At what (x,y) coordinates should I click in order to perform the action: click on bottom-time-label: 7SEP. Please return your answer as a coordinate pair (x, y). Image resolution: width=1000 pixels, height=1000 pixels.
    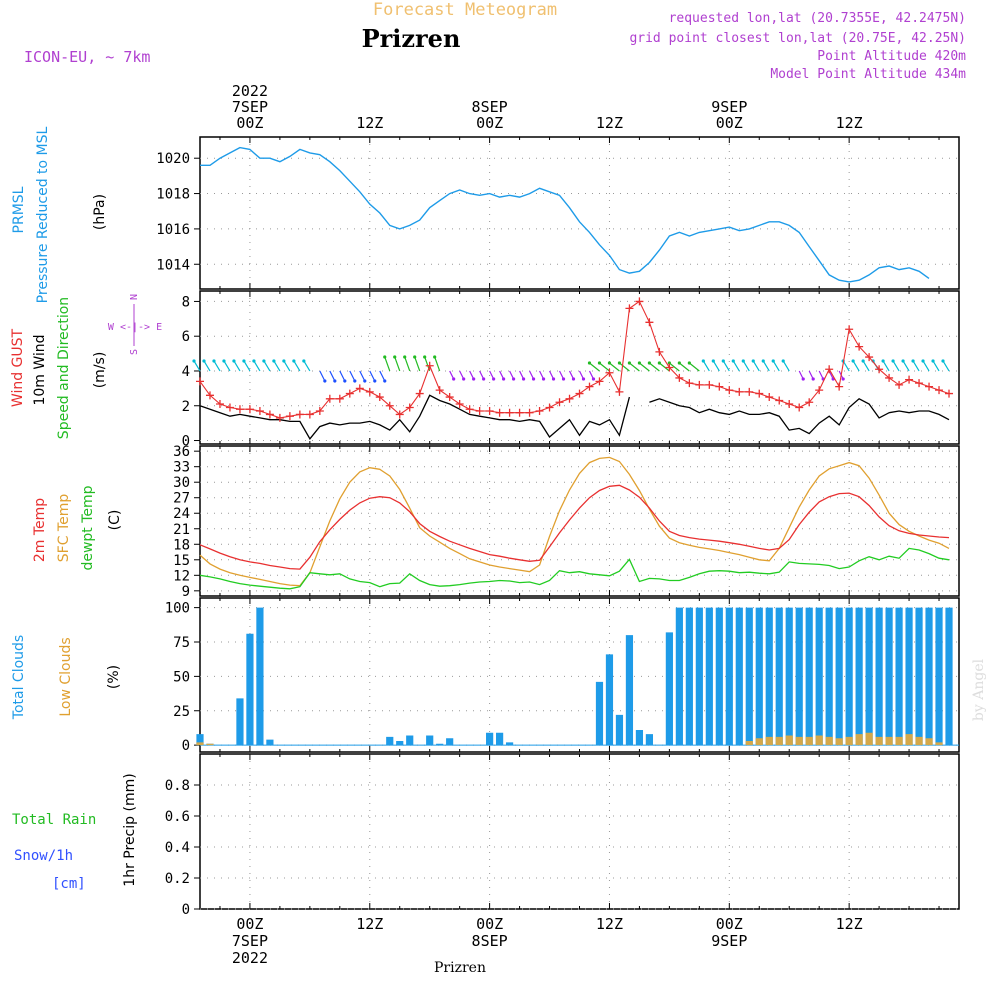
    Looking at the image, I should click on (250, 941).